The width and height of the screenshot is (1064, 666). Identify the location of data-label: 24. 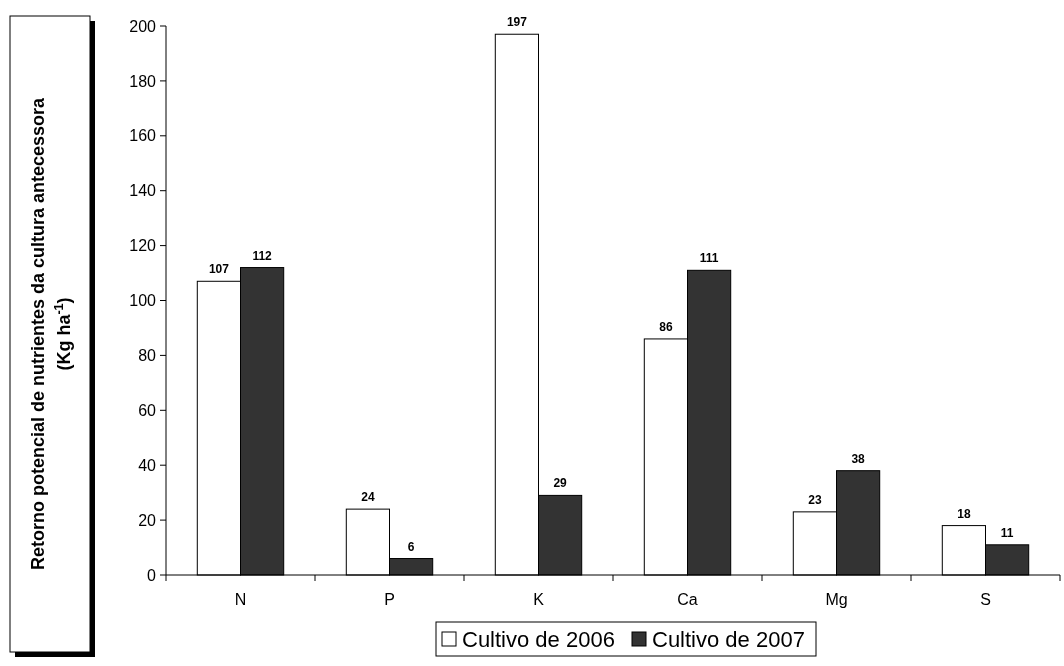
(368, 497).